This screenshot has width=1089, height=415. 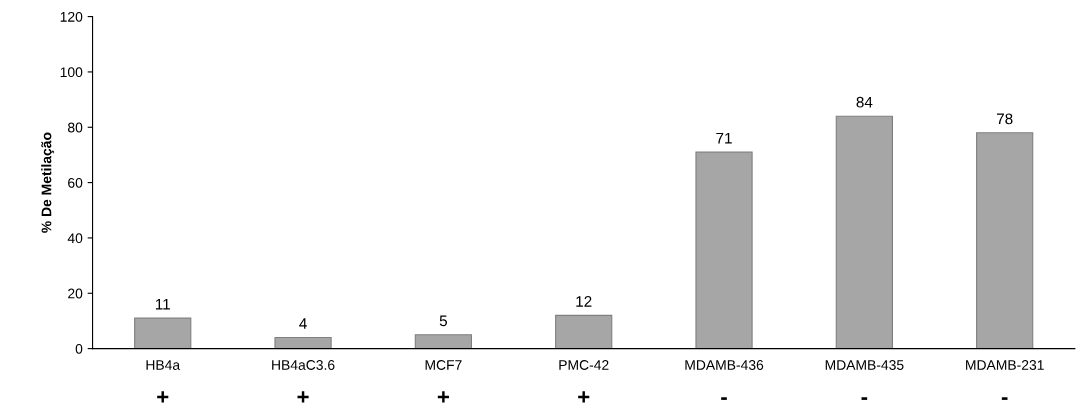 What do you see at coordinates (584, 365) in the screenshot?
I see `x-tick-label: PMC-42` at bounding box center [584, 365].